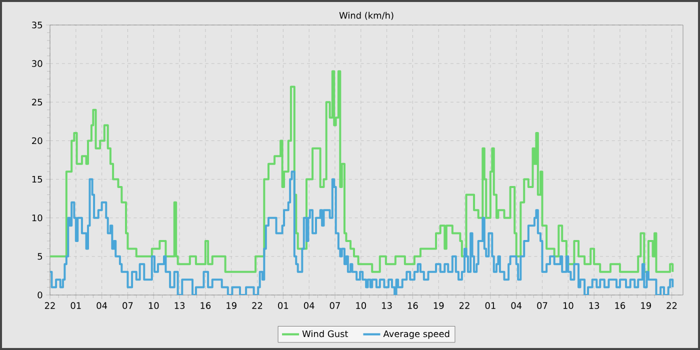 This screenshot has height=350, width=700. I want to click on y-tick-label: 35, so click(37, 25).